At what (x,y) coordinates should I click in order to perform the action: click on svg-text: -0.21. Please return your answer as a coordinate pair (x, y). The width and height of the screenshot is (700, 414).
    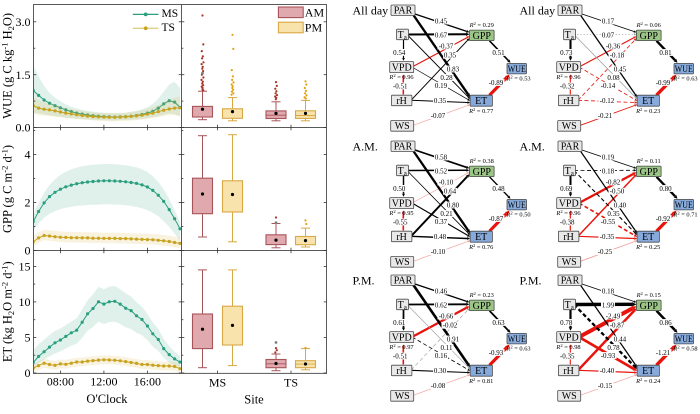
    Looking at the image, I should click on (605, 116).